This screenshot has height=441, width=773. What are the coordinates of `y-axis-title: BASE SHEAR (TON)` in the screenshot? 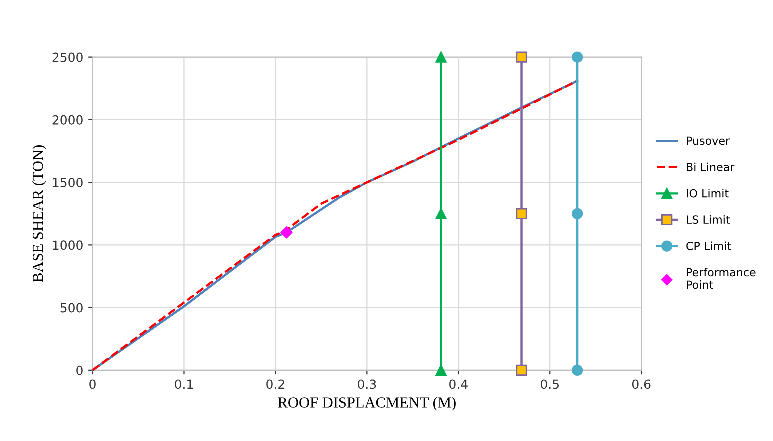 It's located at (39, 214).